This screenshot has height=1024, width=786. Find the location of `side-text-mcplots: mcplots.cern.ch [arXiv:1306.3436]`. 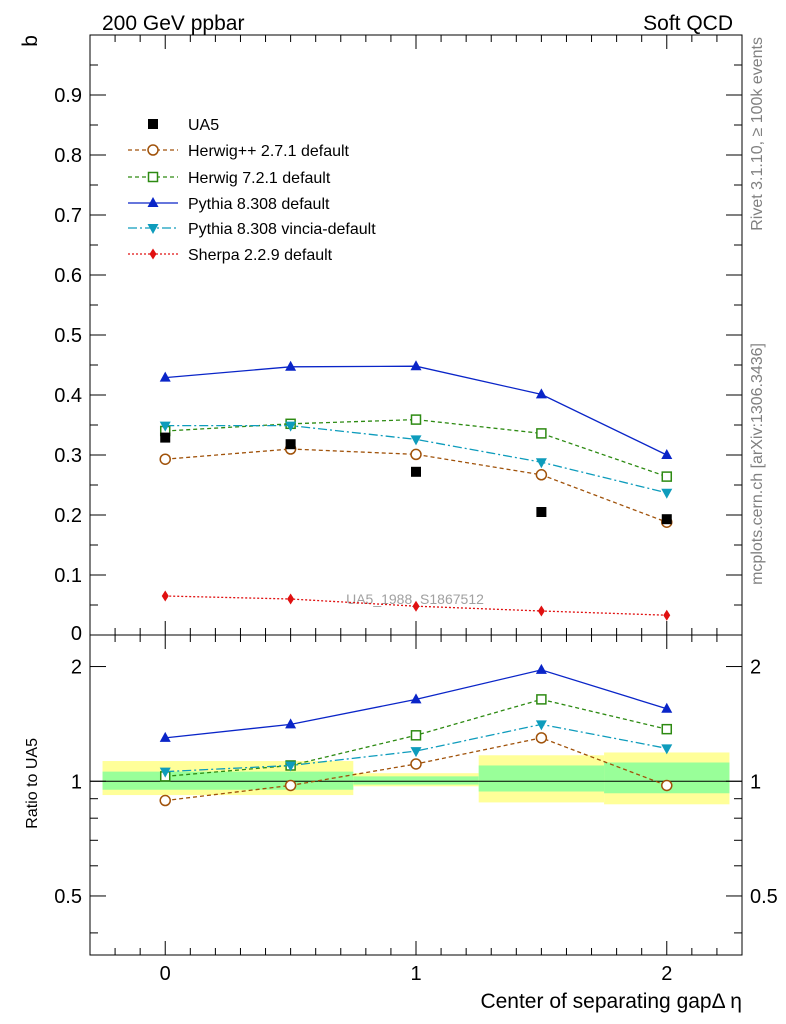

side-text-mcplots: mcplots.cern.ch [arXiv:1306.3436] is located at coordinates (757, 464).